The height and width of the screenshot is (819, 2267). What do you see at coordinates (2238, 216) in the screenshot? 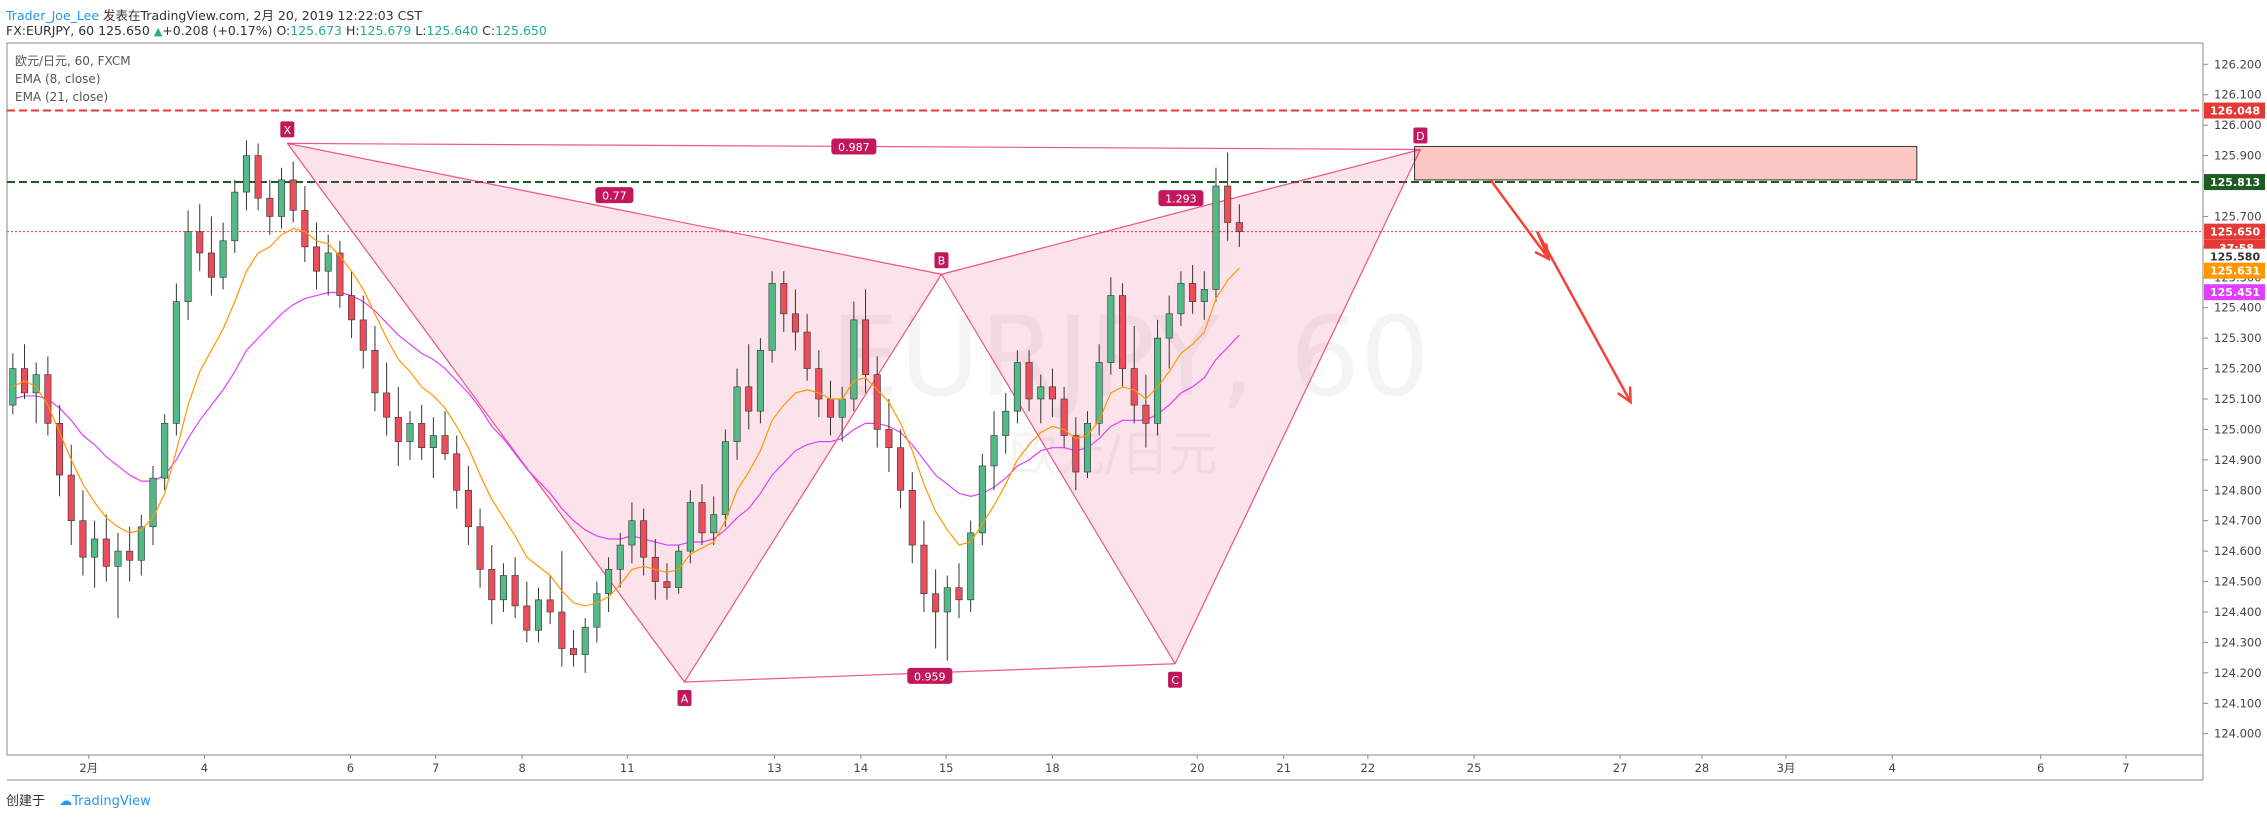
I see `y-tick-label: 125.700` at bounding box center [2238, 216].